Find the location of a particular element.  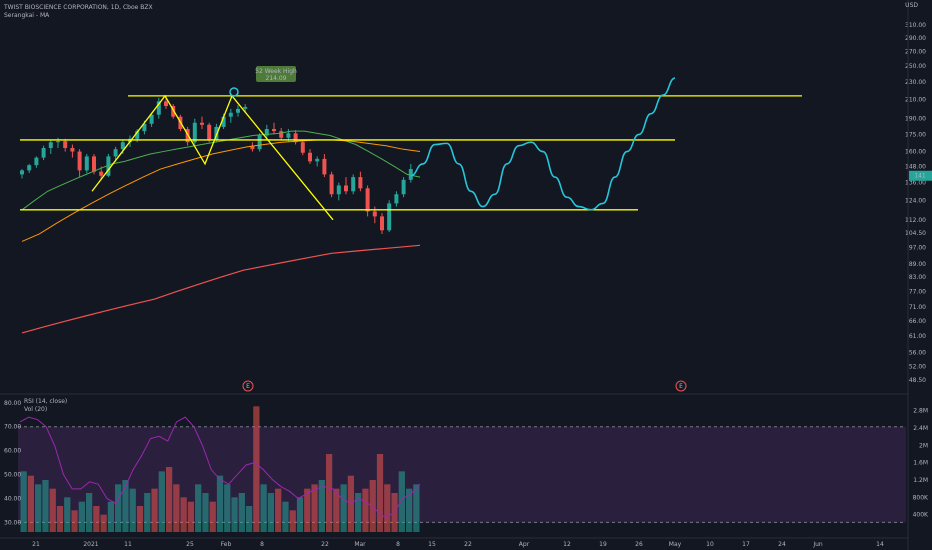

volume-tick-label: 1.6M is located at coordinates (920, 463).